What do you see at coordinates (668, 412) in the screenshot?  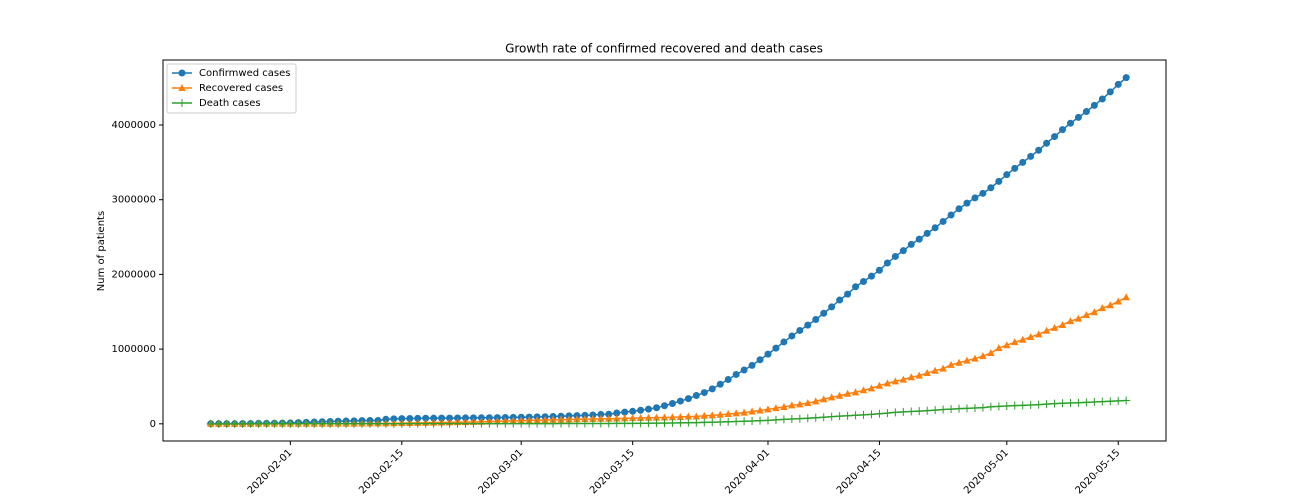 I see `series` at bounding box center [668, 412].